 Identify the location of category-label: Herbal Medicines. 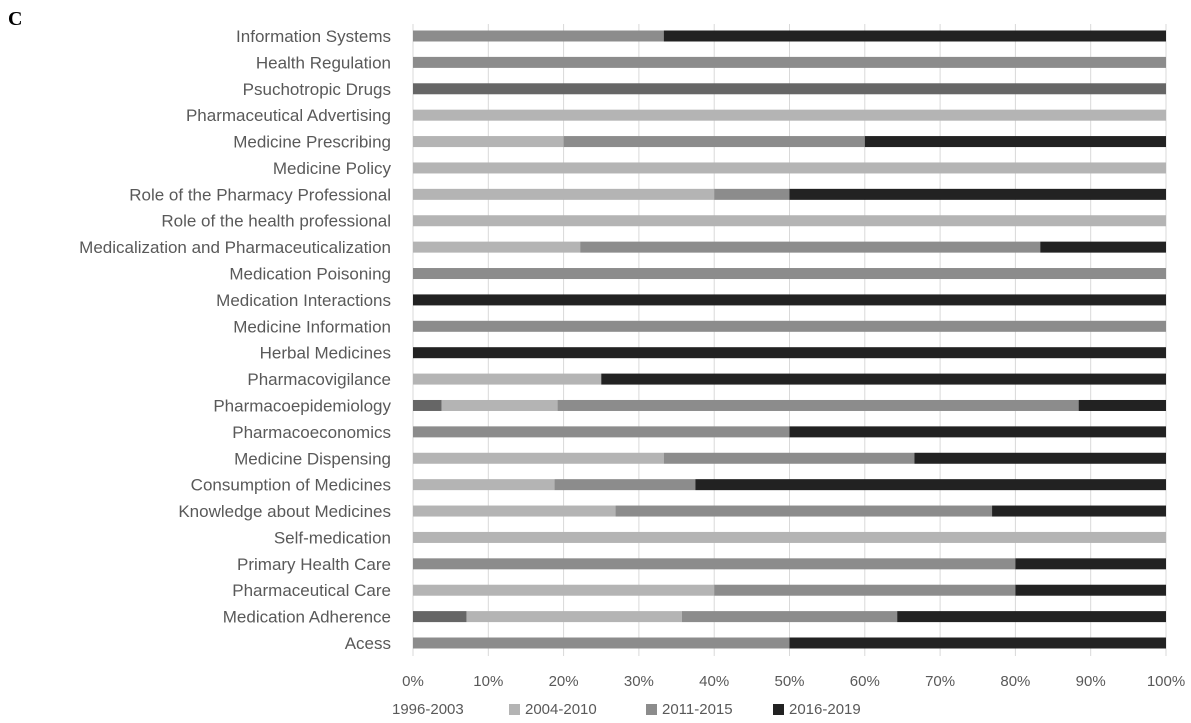
(325, 353).